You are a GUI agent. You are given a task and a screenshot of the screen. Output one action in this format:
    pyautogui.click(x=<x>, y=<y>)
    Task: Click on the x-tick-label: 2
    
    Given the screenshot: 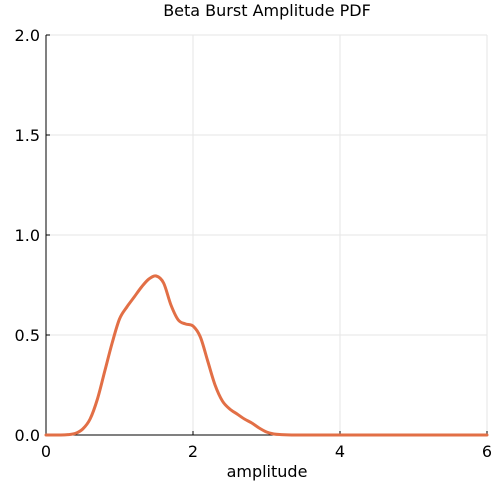 What is the action you would take?
    pyautogui.click(x=193, y=451)
    